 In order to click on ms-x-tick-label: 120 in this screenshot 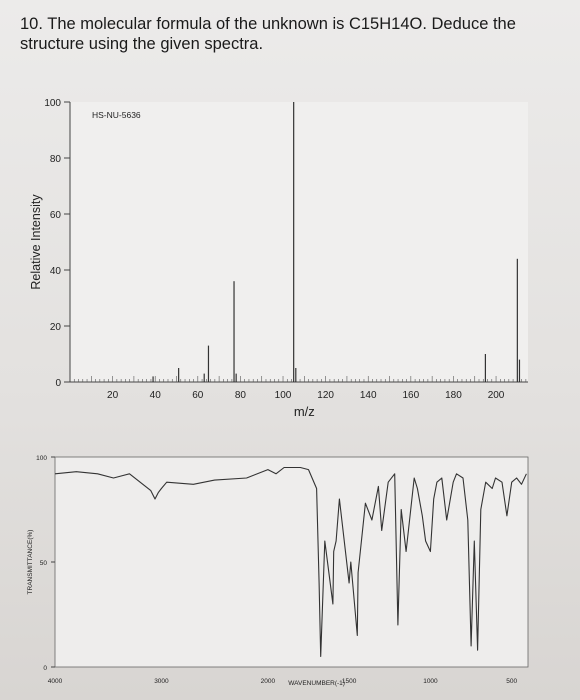, I will do `click(325, 395)`.